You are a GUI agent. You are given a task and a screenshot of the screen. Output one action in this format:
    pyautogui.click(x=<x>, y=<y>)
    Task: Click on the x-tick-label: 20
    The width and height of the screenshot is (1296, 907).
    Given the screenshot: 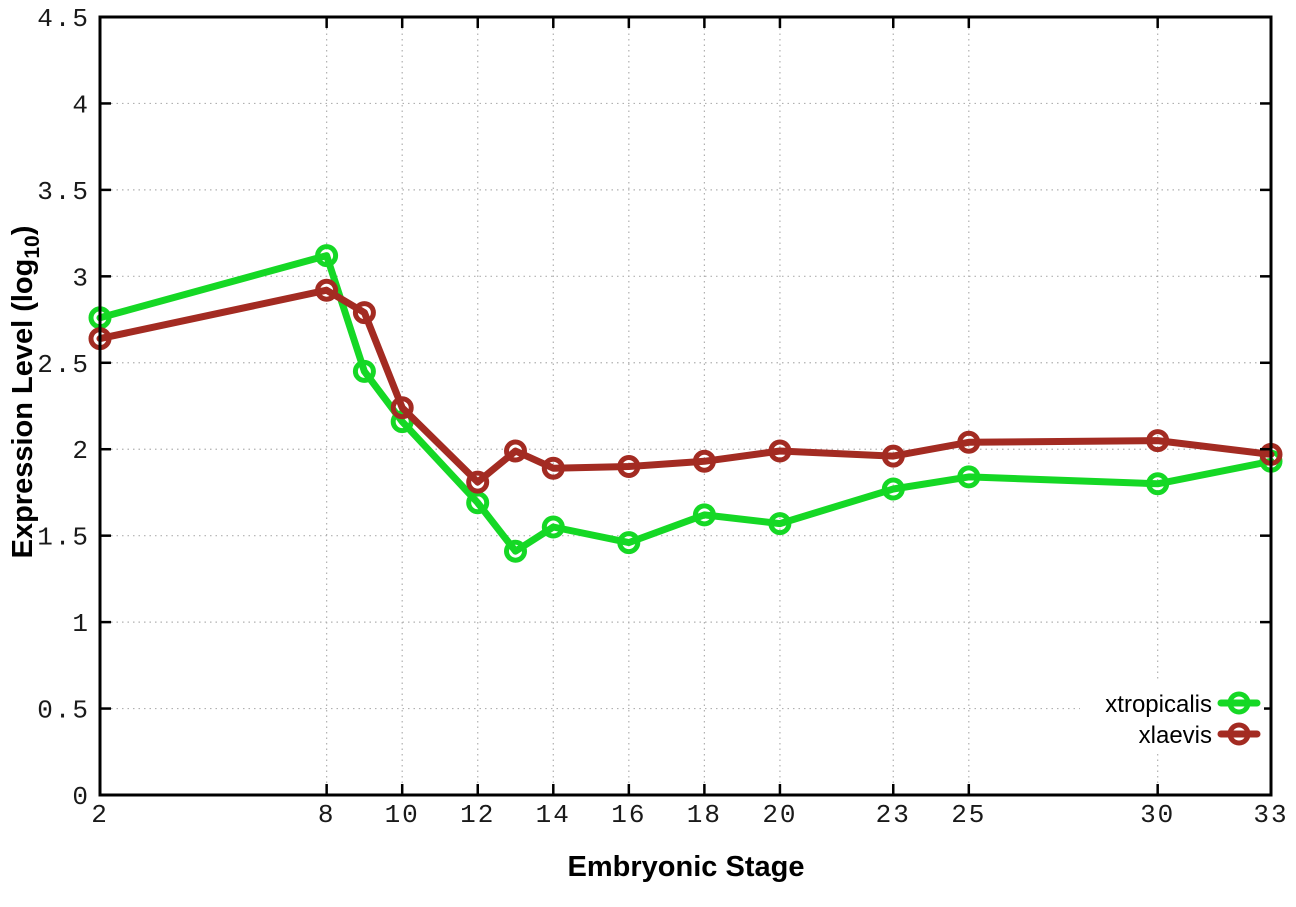 What is the action you would take?
    pyautogui.click(x=779, y=815)
    